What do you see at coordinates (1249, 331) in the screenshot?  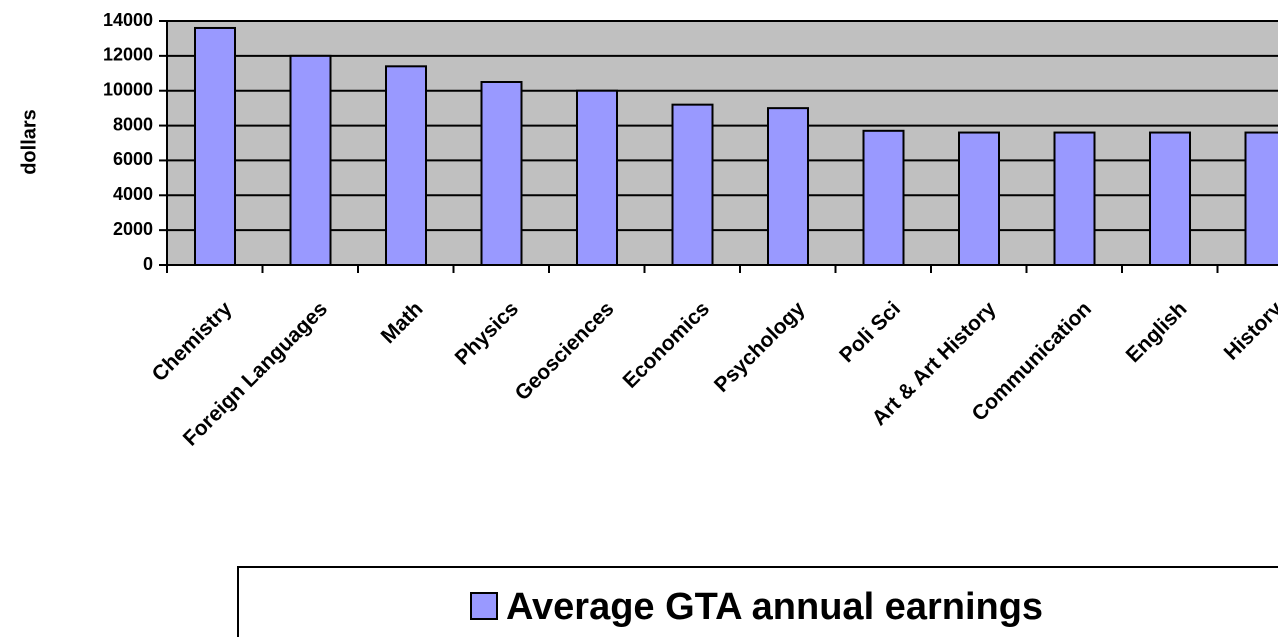 I see `x-category-label: History` at bounding box center [1249, 331].